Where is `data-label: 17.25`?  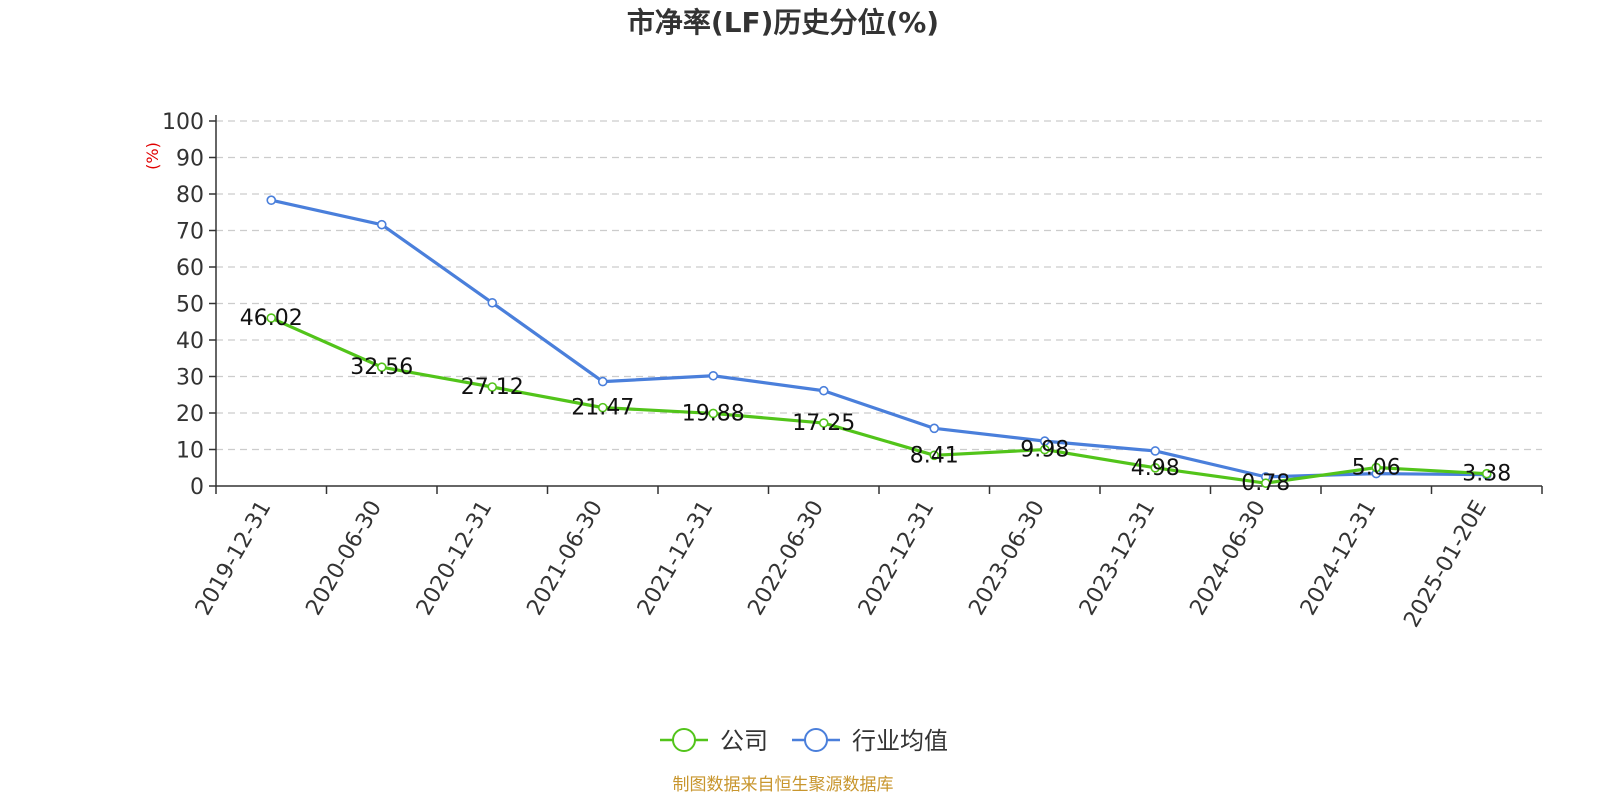 data-label: 17.25 is located at coordinates (823, 423).